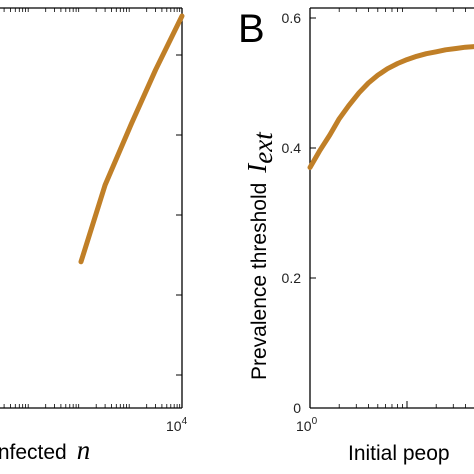 Image resolution: width=474 pixels, height=474 pixels. Describe the element at coordinates (297, 408) in the screenshot. I see `panel-b-y-tick-label: 0` at that location.